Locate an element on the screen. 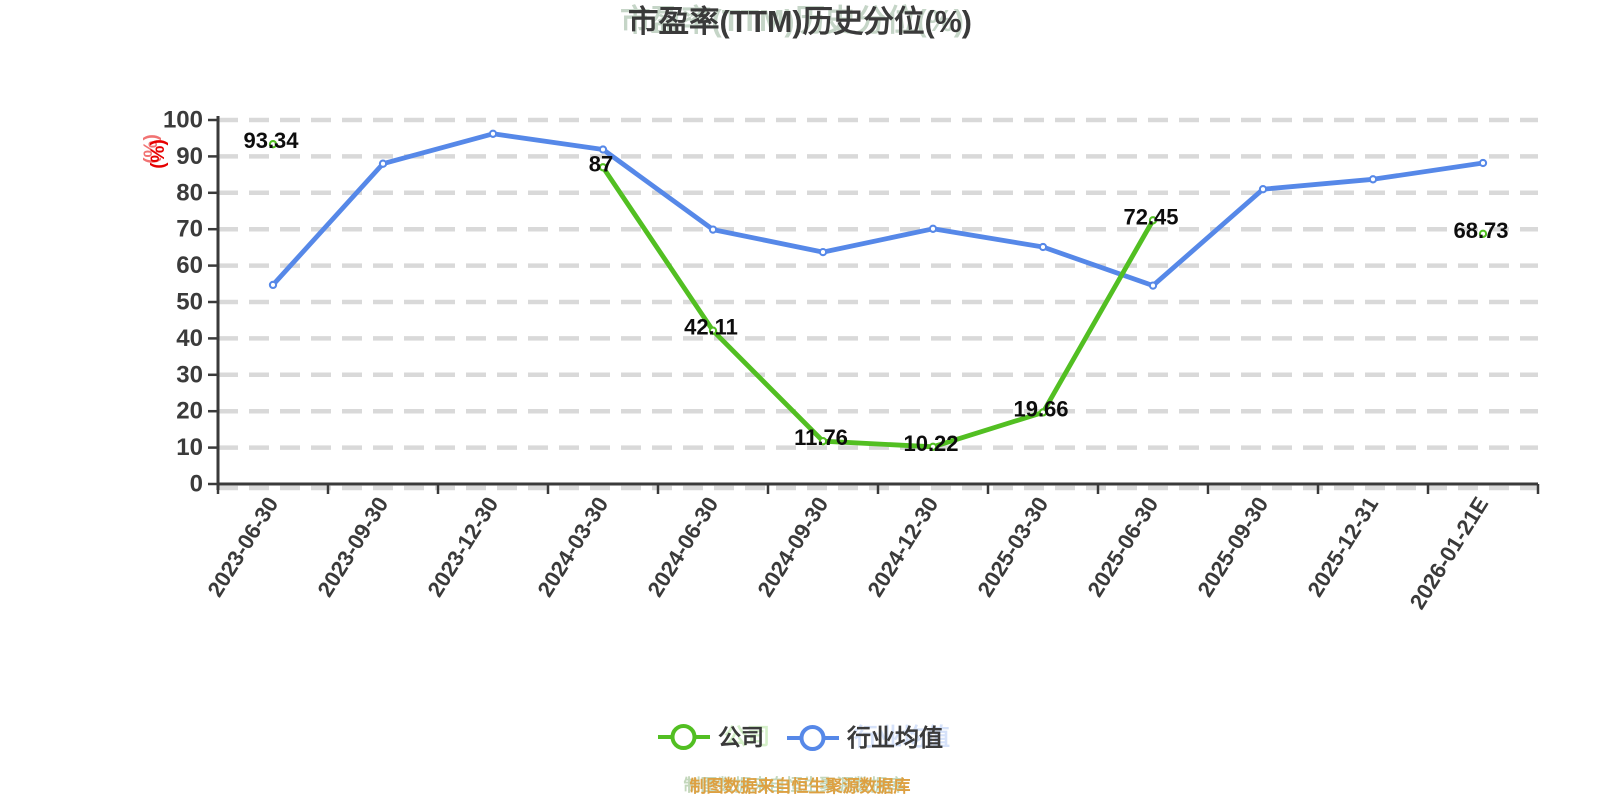 Image resolution: width=1600 pixels, height=800 pixels. svg-text: 40 is located at coordinates (189, 338).